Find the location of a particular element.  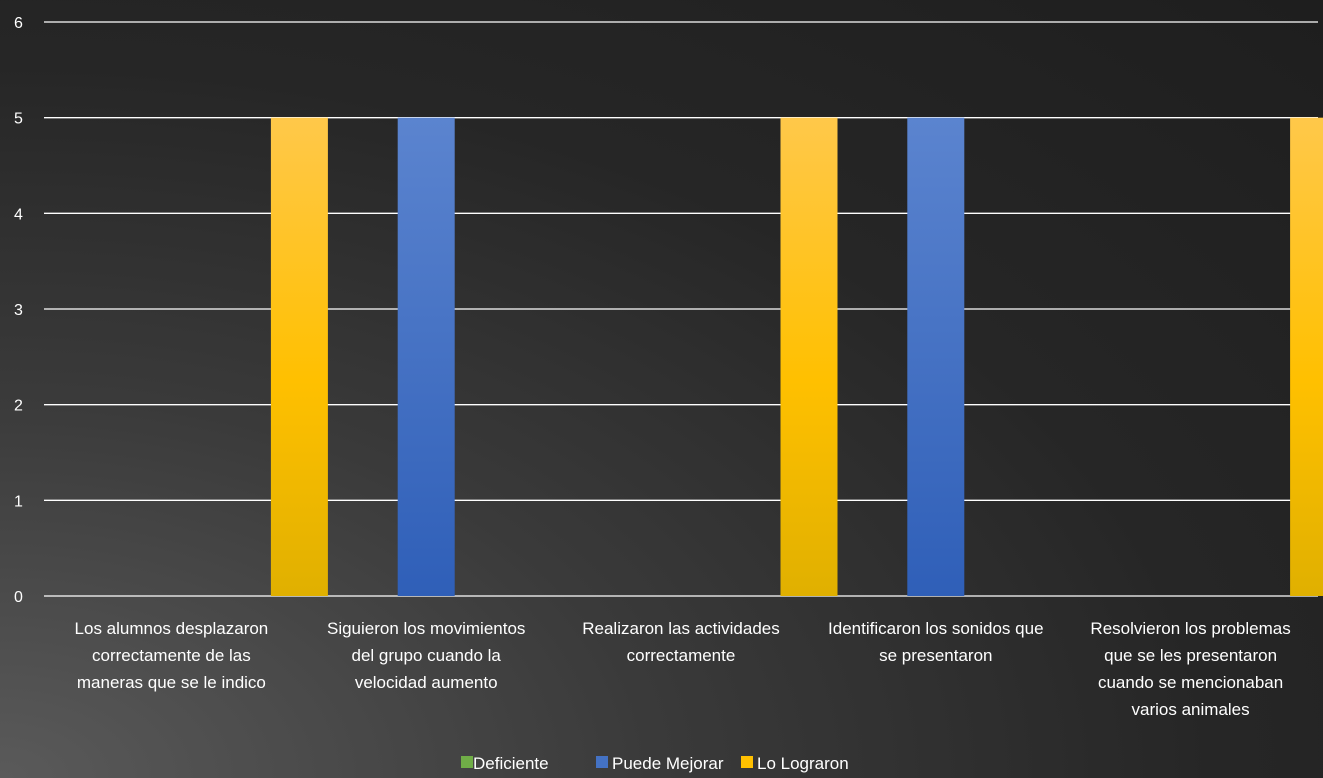

y-tick-label: 2 is located at coordinates (18, 406).